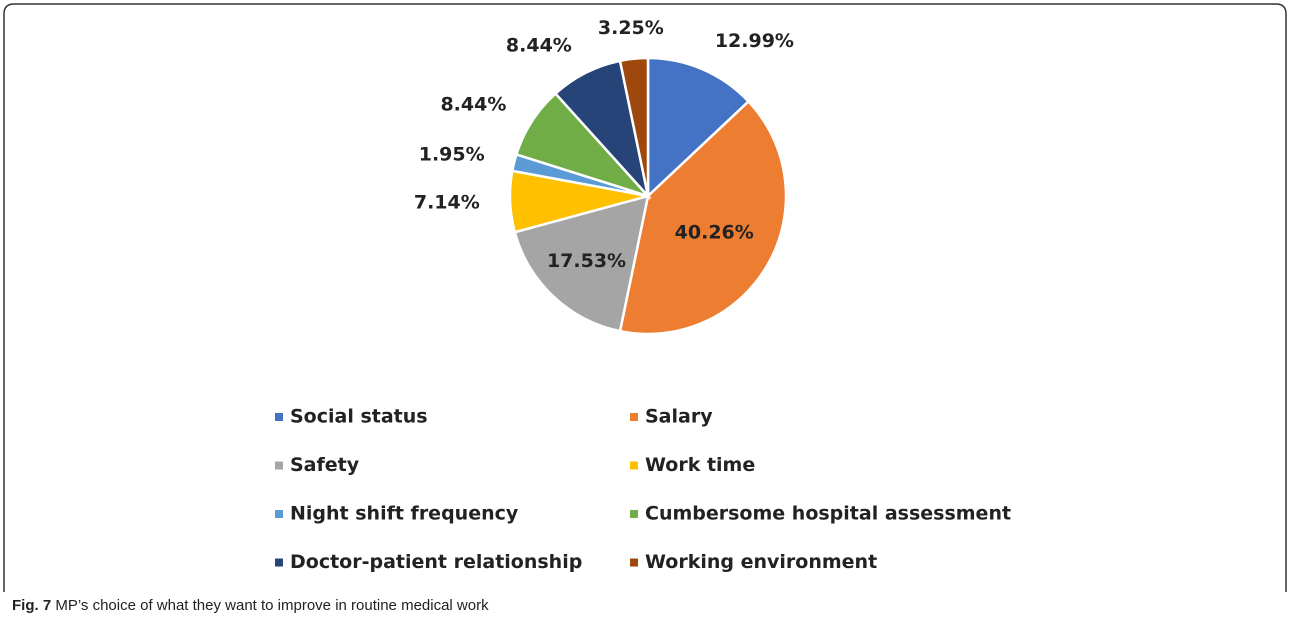  I want to click on data-label: 12.99%, so click(754, 41).